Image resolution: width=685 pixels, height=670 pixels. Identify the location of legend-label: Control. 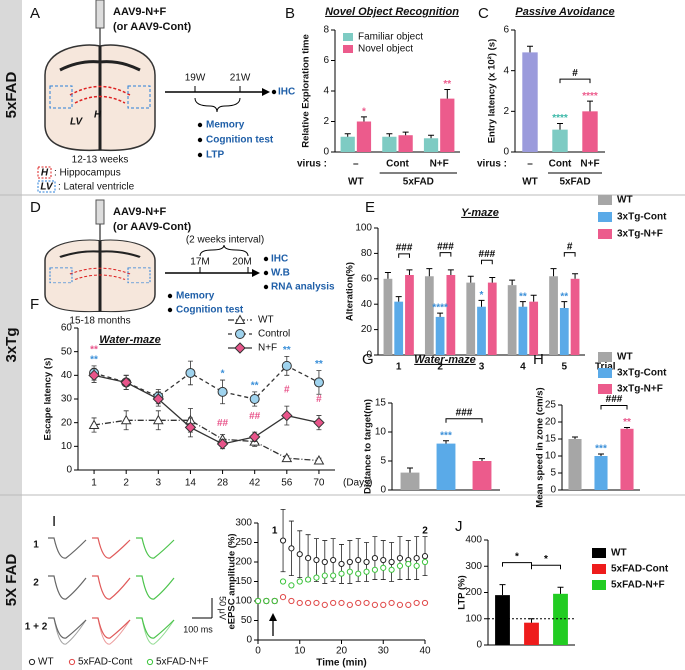
(274, 334).